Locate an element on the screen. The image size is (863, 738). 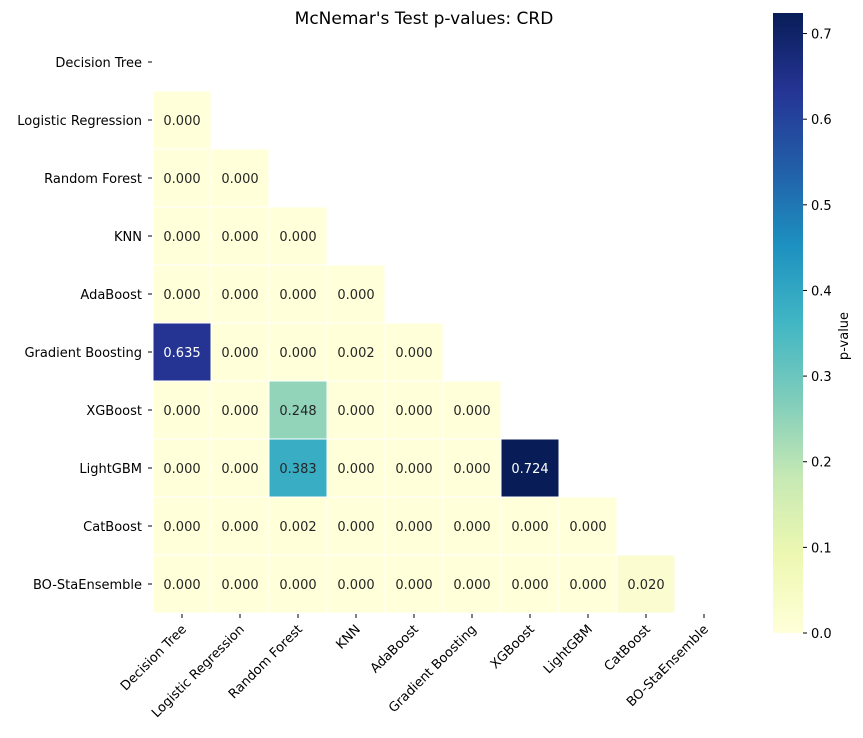
colorbar: p-value 0.0 0.1 0.2 0.3 0.4 0.5 0.6 0.7 is located at coordinates (812, 327).